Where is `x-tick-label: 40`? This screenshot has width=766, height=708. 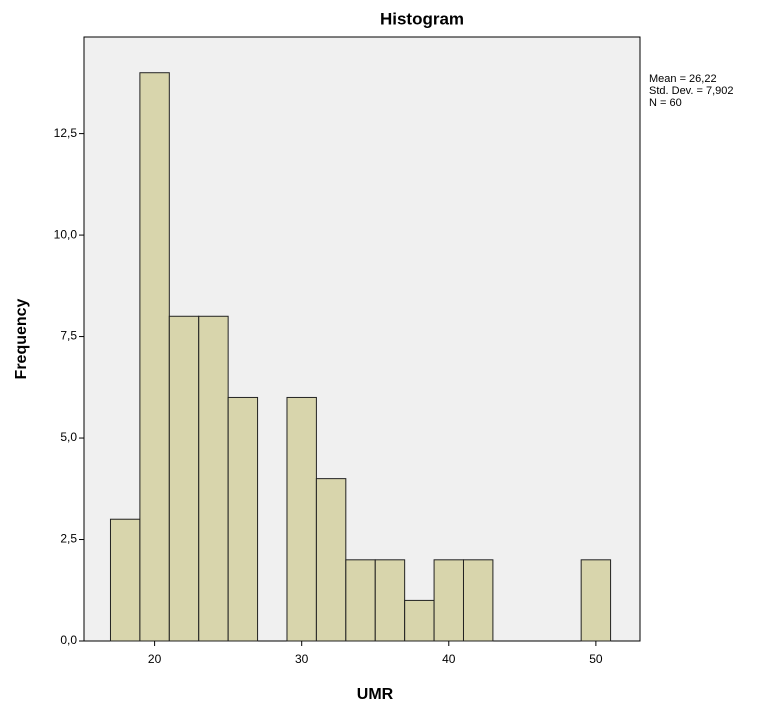
x-tick-label: 40 is located at coordinates (449, 659).